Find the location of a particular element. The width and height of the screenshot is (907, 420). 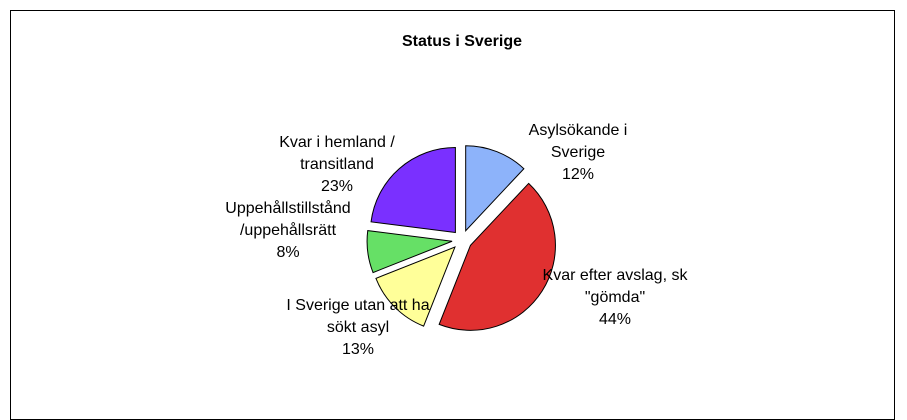

value-label: 13% is located at coordinates (358, 349).